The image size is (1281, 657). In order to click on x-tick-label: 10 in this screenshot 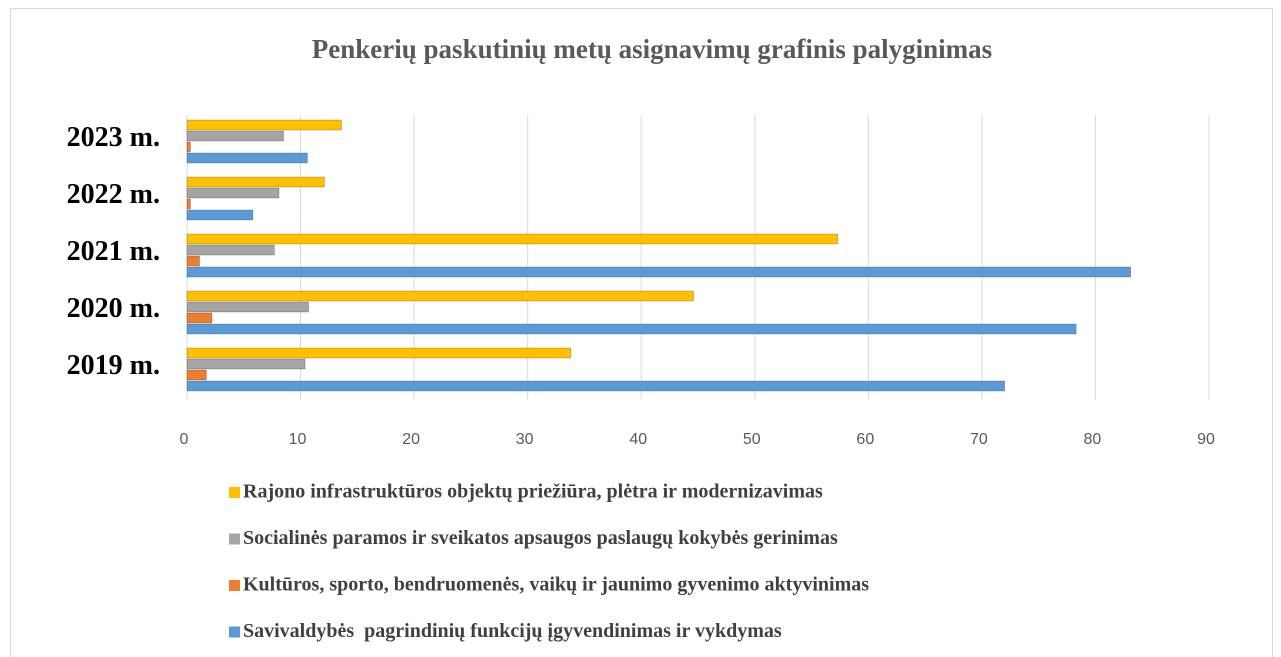, I will do `click(298, 439)`.